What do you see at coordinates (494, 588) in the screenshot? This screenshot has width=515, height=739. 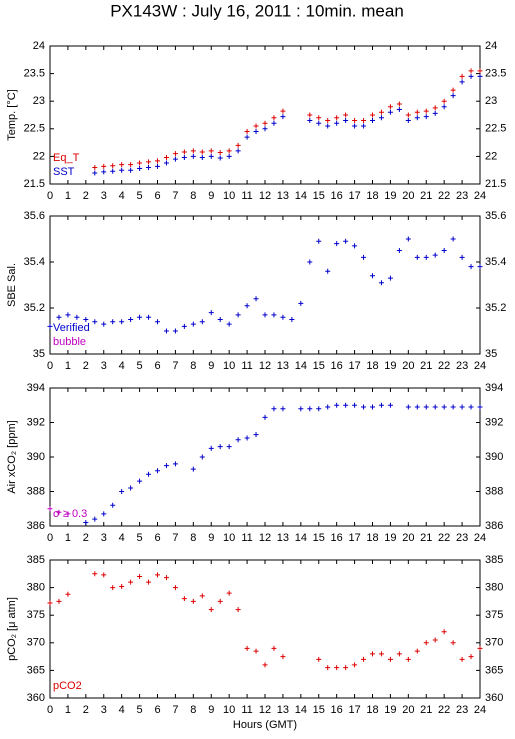 I see `y2-tick-label: 380` at bounding box center [494, 588].